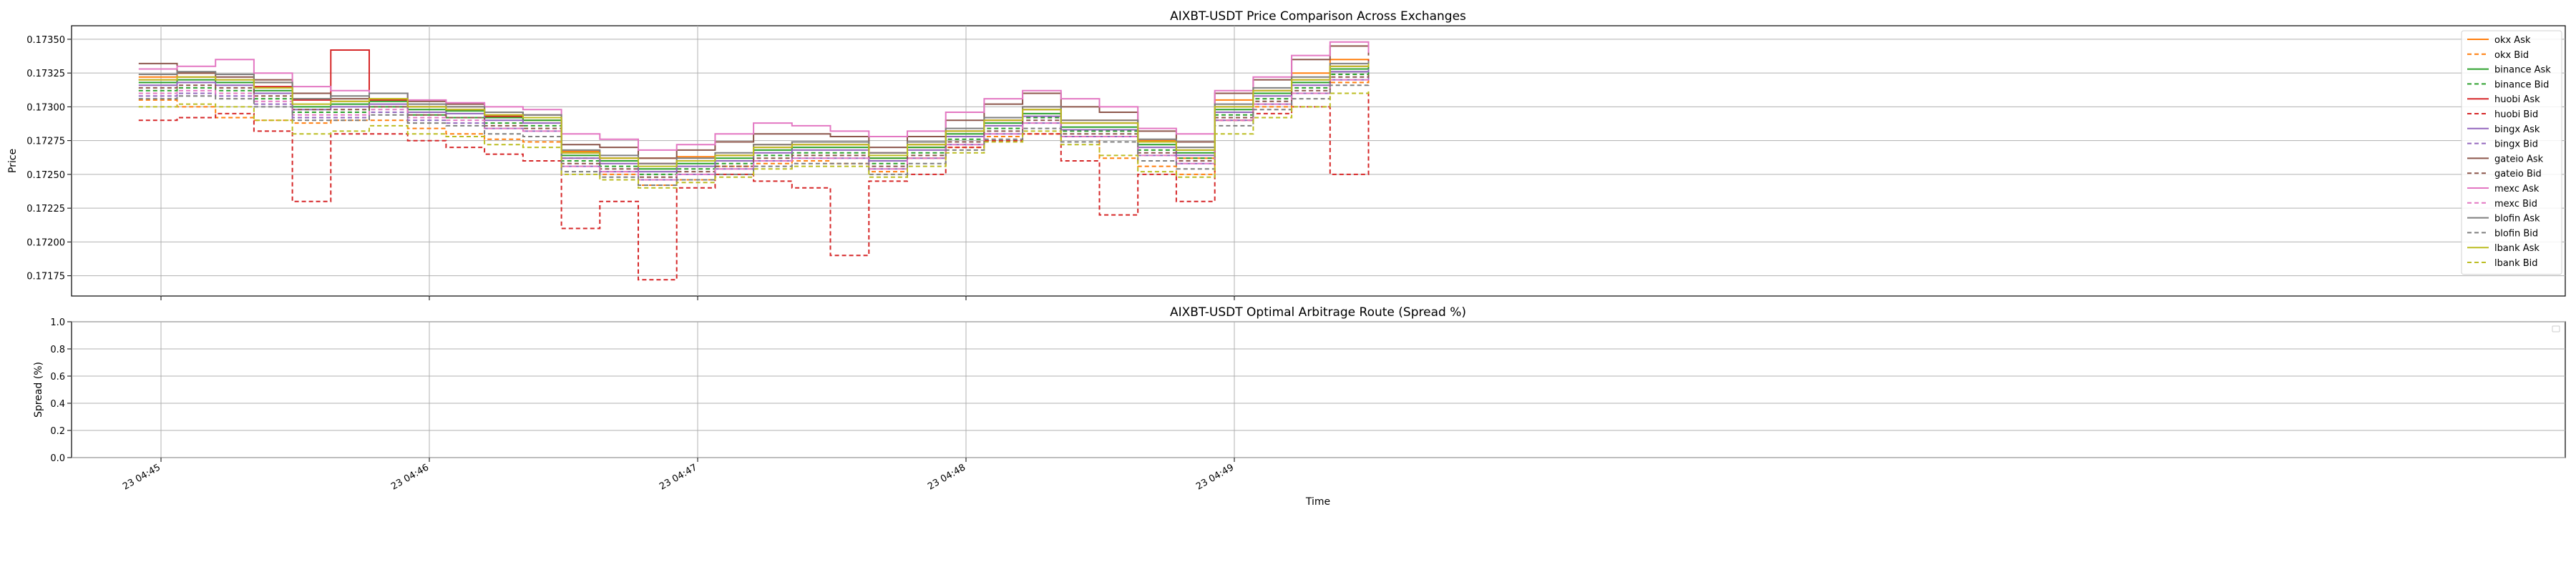  I want to click on price-y-tick-label: 0.17200, so click(45, 242).